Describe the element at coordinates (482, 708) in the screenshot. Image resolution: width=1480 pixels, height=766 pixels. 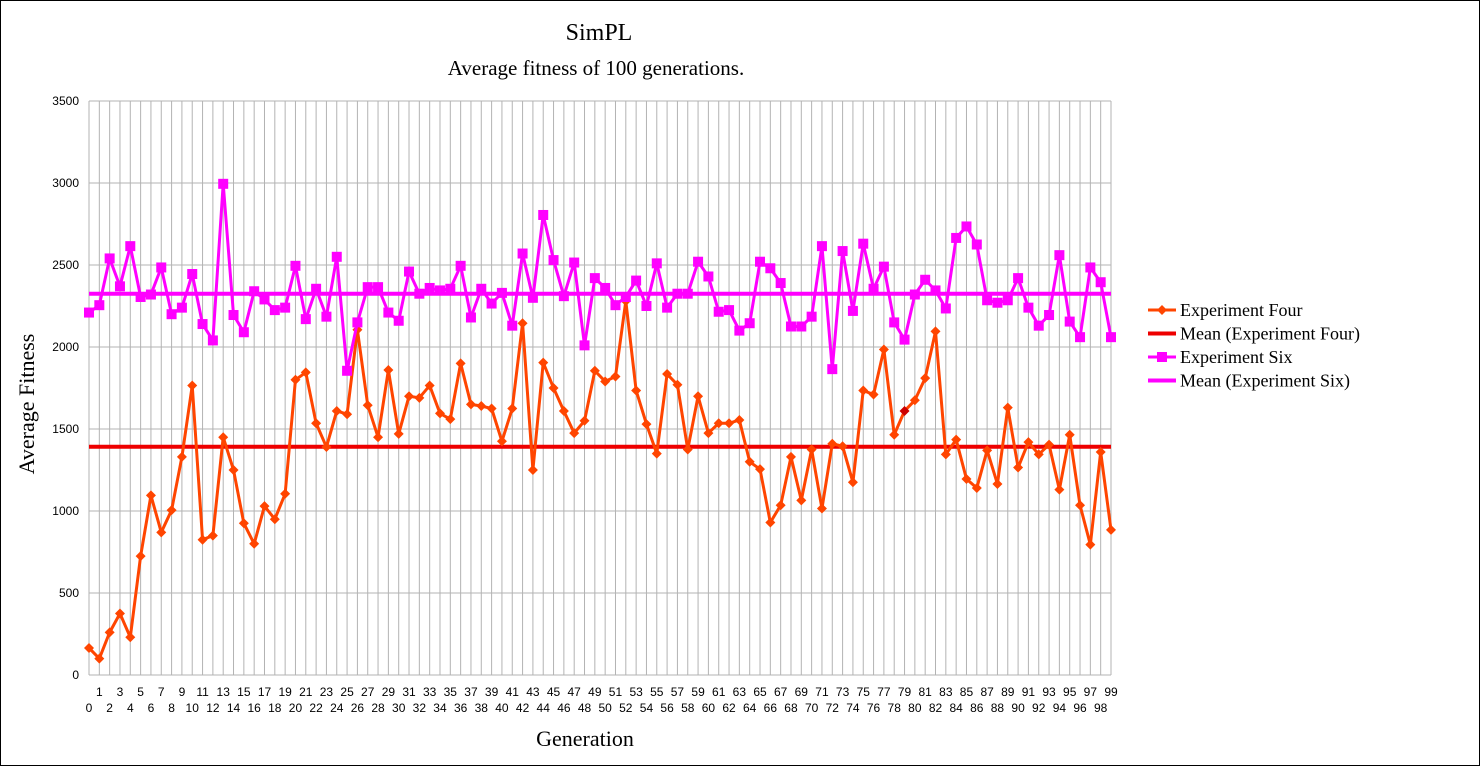
I see `x-tick-label: 38` at that location.